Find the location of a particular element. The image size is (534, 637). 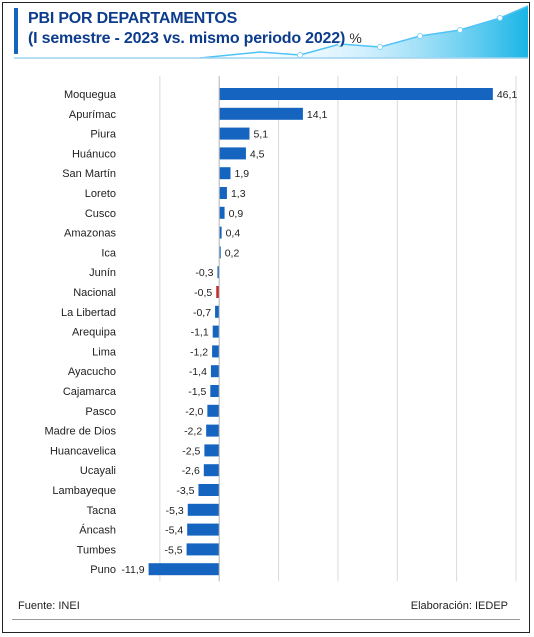

value-label: -2,6 is located at coordinates (191, 471).